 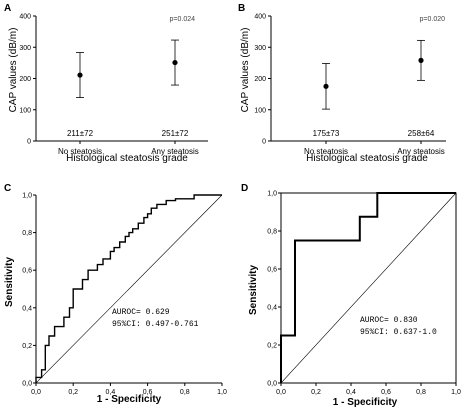 What do you see at coordinates (421, 151) in the screenshot?
I see `panel-b-category-label: Any steatosis` at bounding box center [421, 151].